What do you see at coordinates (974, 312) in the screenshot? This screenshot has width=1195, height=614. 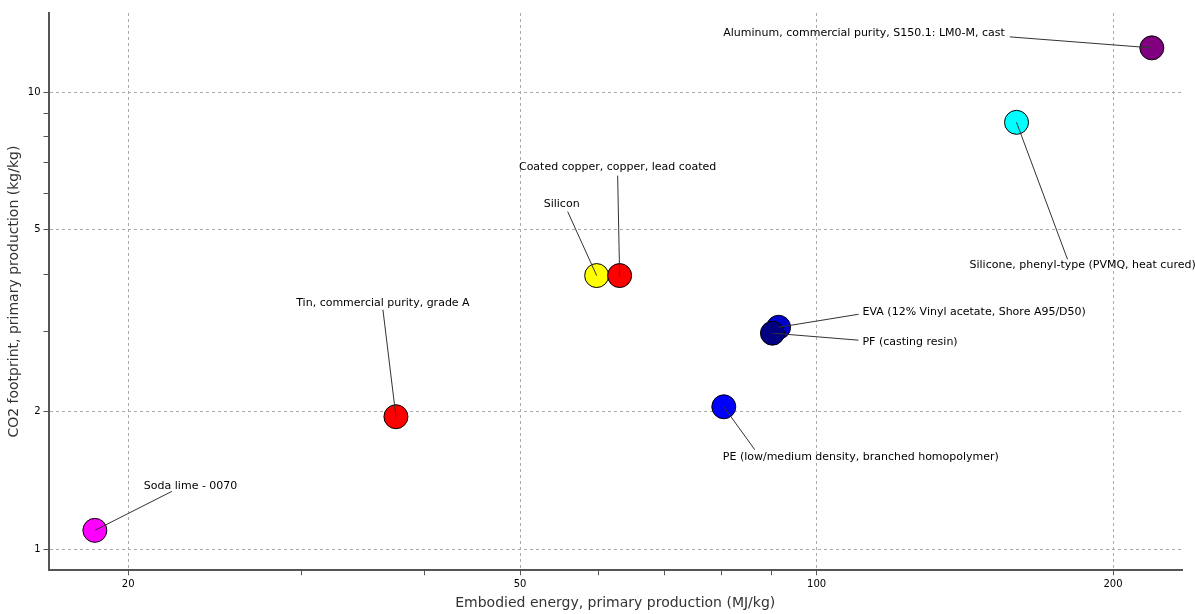 I see `annotation: EVA (12% Vinyl acetate, Shore A95/D50)` at bounding box center [974, 312].